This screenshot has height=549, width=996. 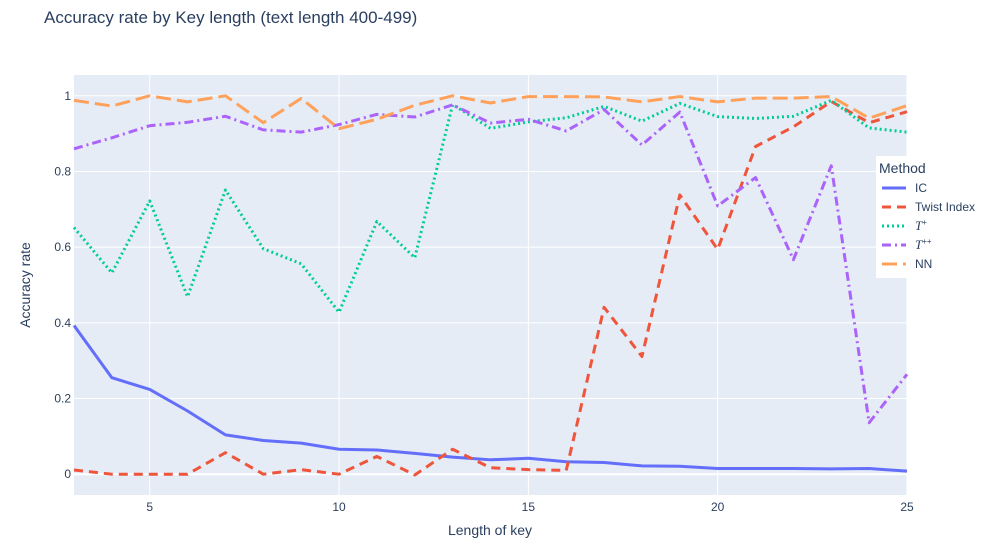 What do you see at coordinates (921, 188) in the screenshot?
I see `legend-label: IC` at bounding box center [921, 188].